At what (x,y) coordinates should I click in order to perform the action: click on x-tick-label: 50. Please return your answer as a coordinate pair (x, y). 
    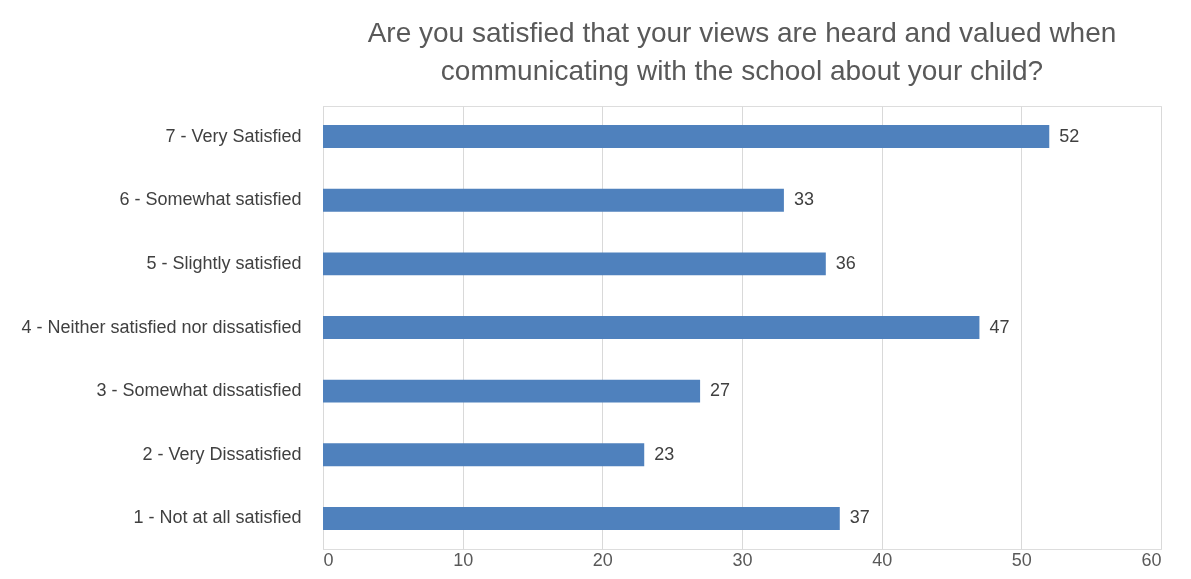
    Looking at the image, I should click on (1021, 559).